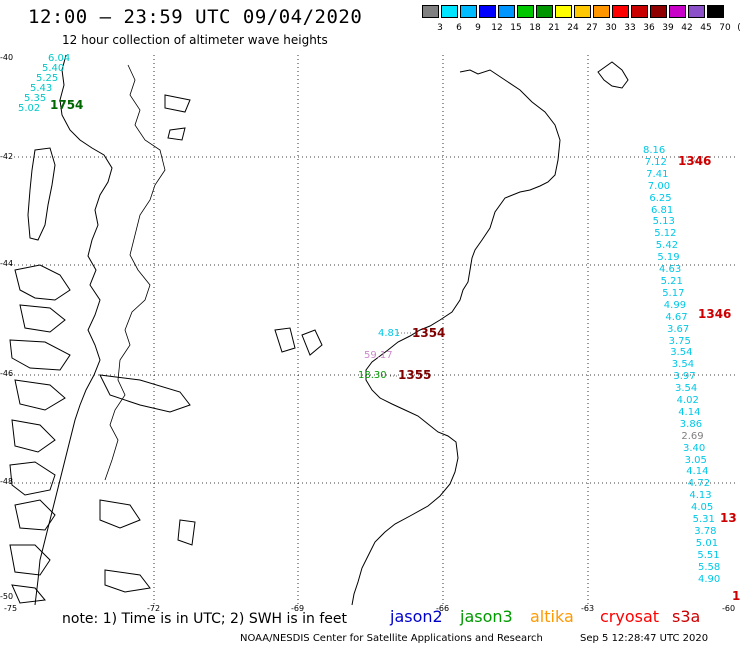  Describe the element at coordinates (709, 579) in the screenshot. I see `wave-height-value: 4.90` at that location.